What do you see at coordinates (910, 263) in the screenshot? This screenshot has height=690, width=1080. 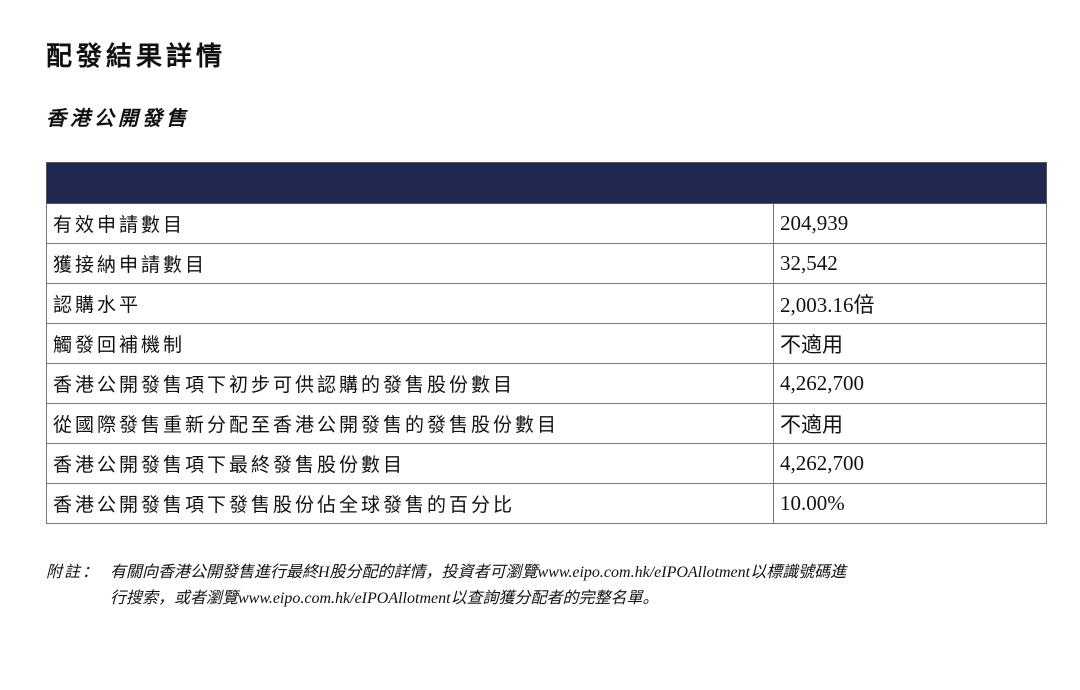 I see `row-value: 32,542` at bounding box center [910, 263].